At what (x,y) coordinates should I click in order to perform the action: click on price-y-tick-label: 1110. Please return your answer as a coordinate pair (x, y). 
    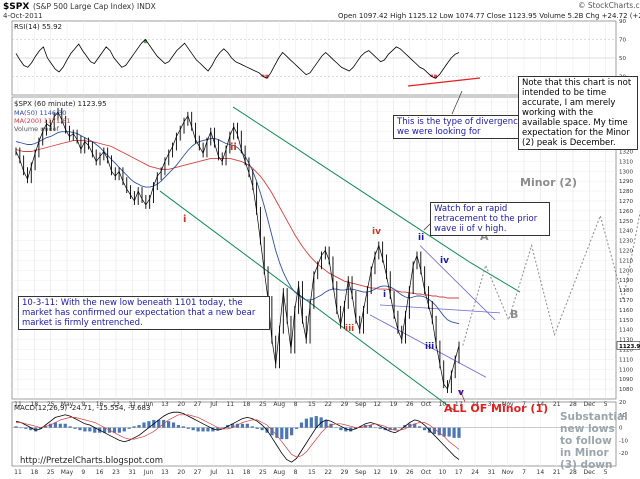
    Looking at the image, I should click on (626, 360).